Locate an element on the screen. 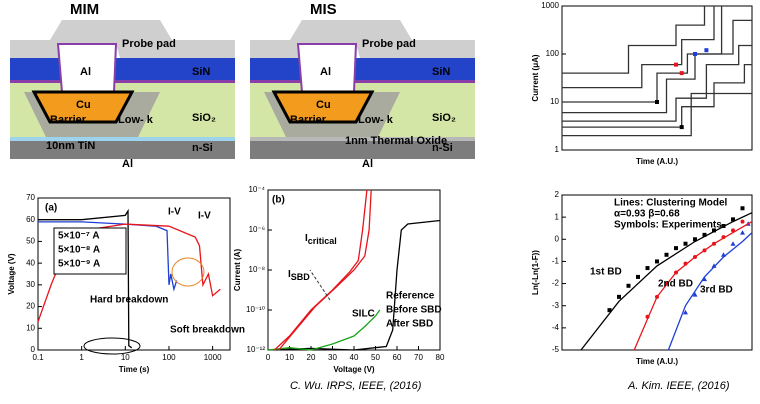 The width and height of the screenshot is (760, 404). annotation: Icritical is located at coordinates (321, 240).